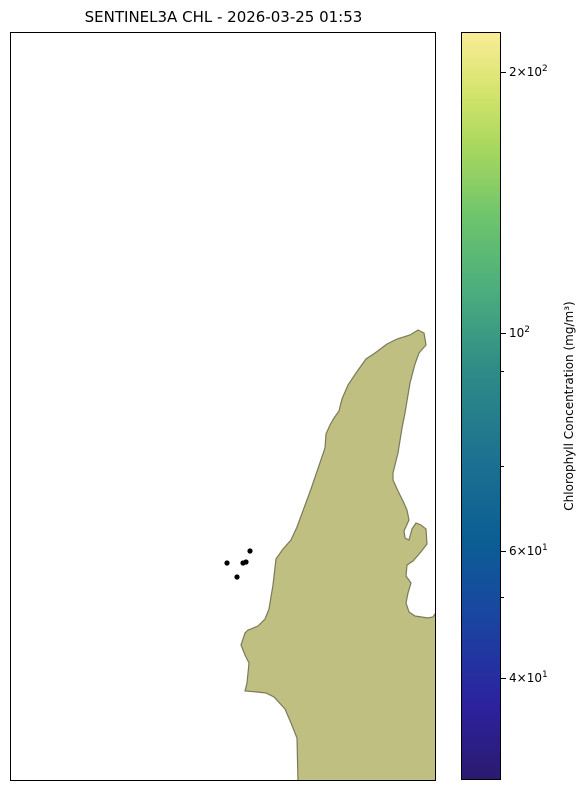 This screenshot has height=790, width=586. Describe the element at coordinates (520, 333) in the screenshot. I see `colorbar-tick-label: 102` at that location.